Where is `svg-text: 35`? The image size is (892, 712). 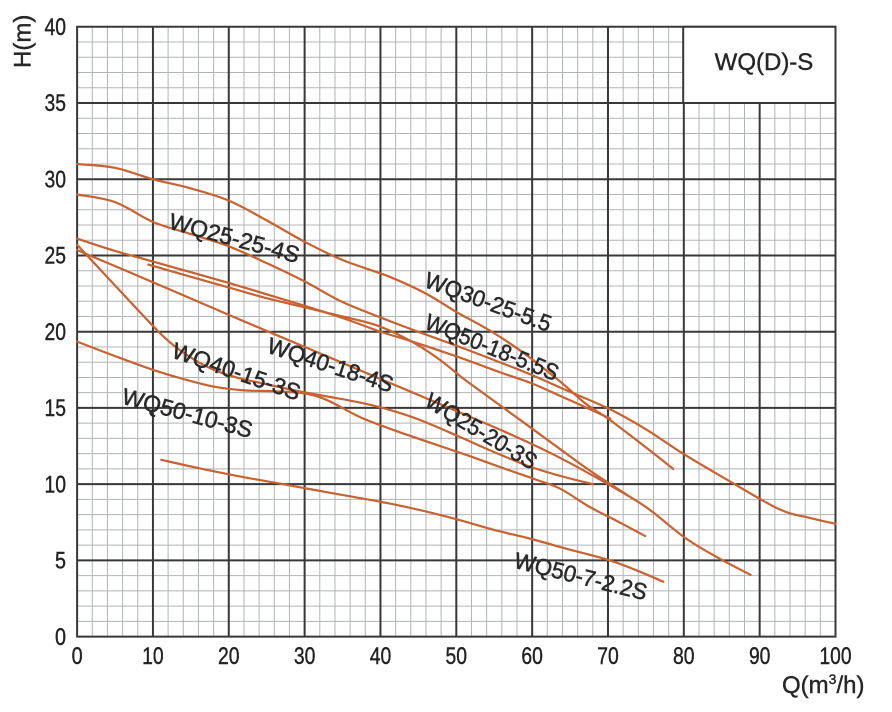 svg-text: 35 is located at coordinates (56, 103).